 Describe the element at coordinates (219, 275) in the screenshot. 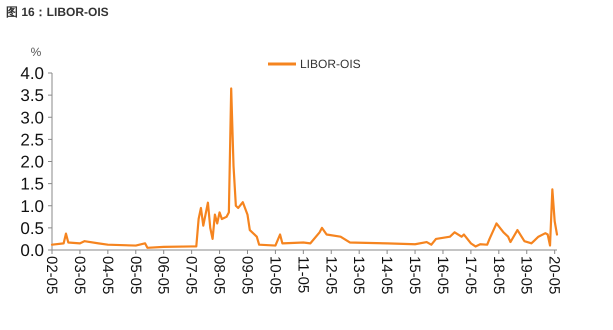

I see `x-tick-label: 08-05` at that location.